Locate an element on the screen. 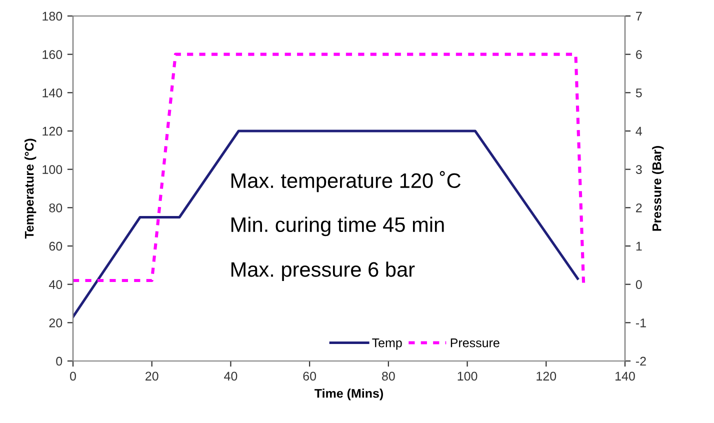 This screenshot has width=714, height=423. x-tick-label: 100 is located at coordinates (468, 376).